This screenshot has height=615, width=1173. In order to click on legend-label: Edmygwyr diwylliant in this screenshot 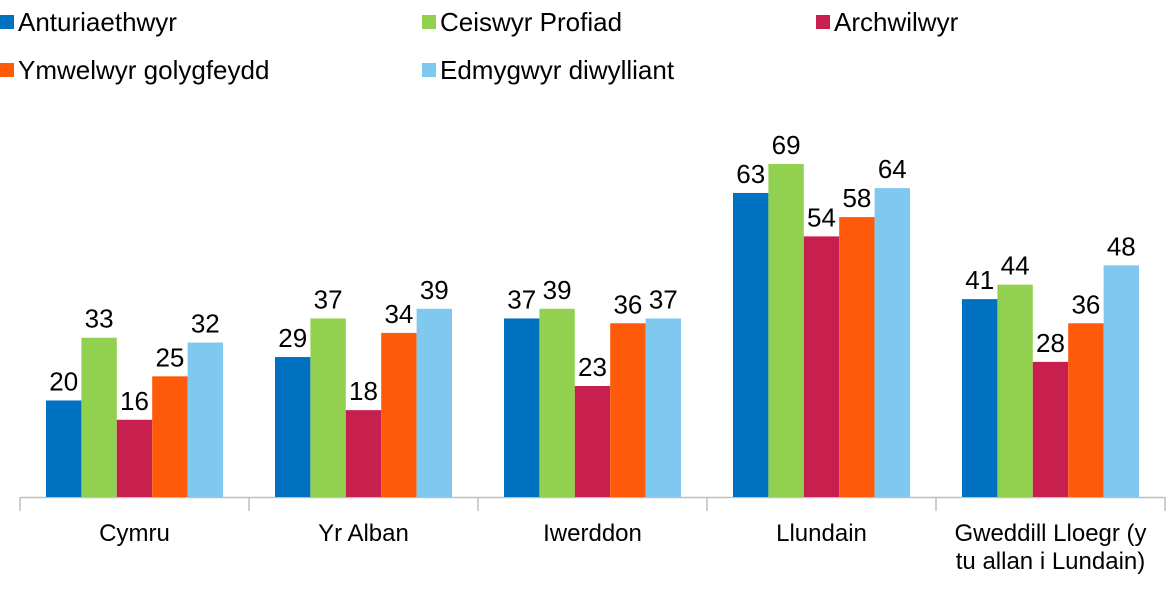, I will do `click(557, 70)`.